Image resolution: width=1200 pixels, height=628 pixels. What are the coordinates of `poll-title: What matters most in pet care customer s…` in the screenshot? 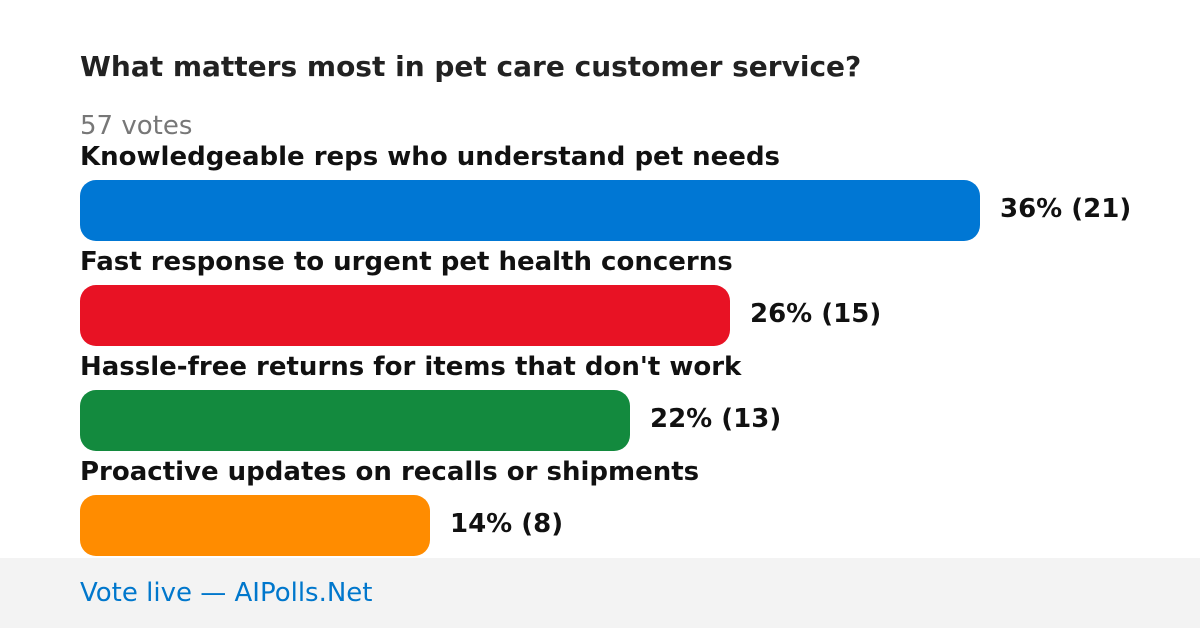 It's located at (471, 66).